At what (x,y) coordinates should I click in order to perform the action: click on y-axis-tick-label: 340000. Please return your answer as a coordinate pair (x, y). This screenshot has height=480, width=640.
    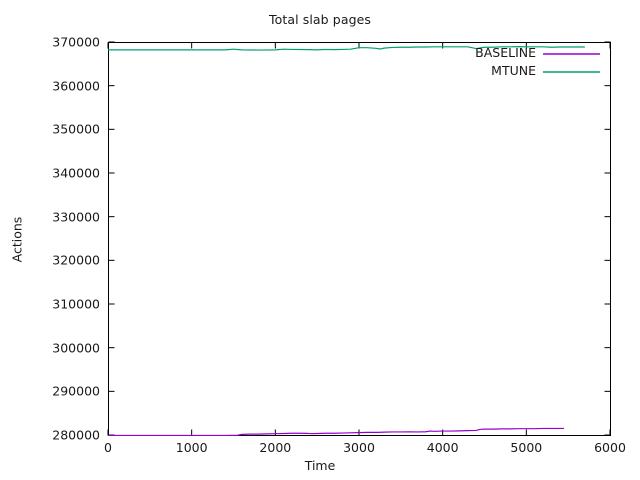
    Looking at the image, I should click on (76, 173).